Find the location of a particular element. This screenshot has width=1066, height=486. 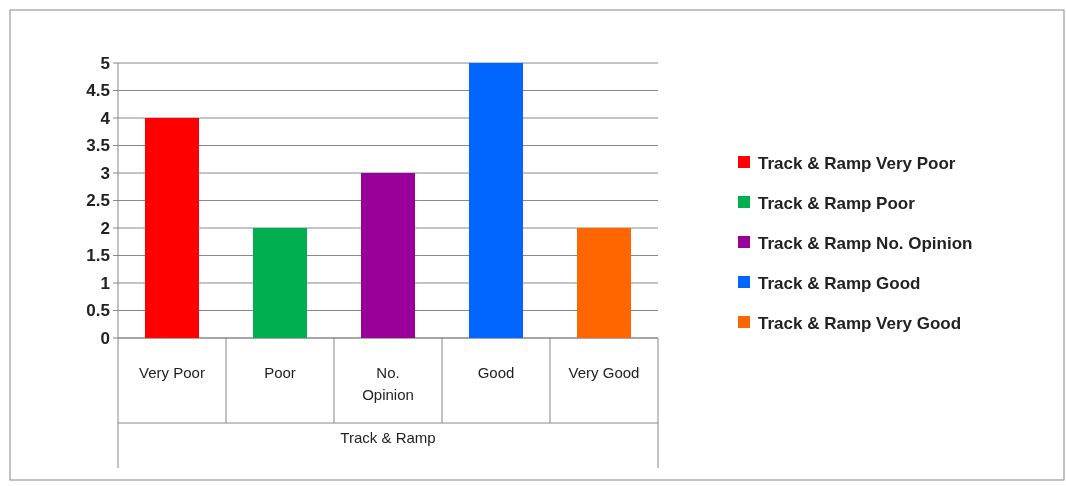

legend-label: Track & Ramp No. Opinion is located at coordinates (865, 243).